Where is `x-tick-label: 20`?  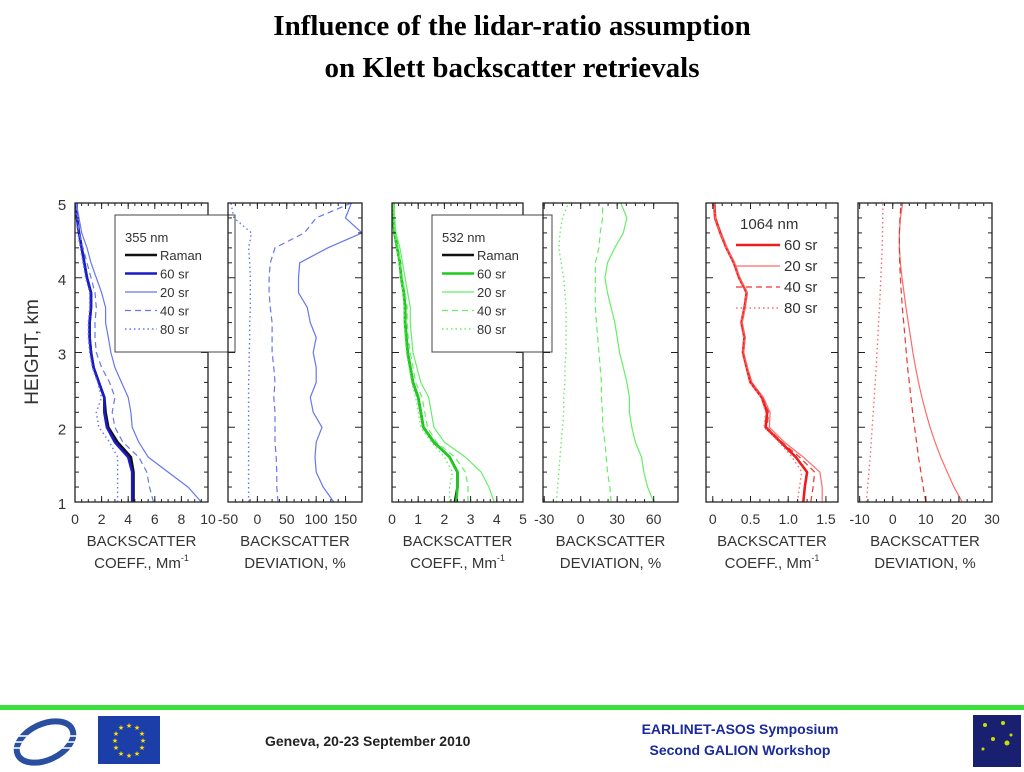 x-tick-label: 20 is located at coordinates (959, 519).